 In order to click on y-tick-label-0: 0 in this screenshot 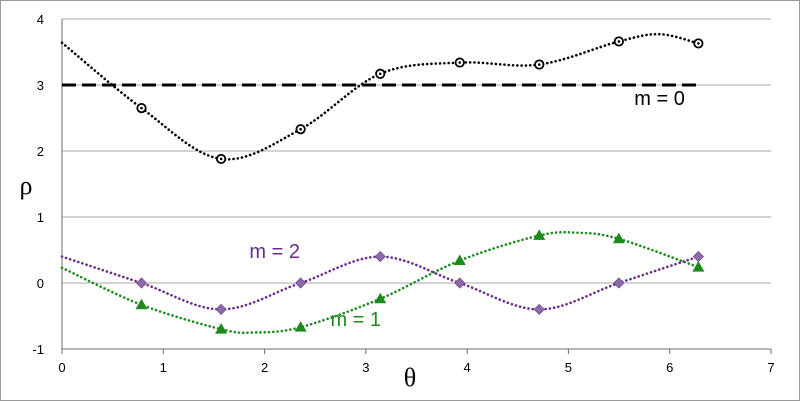, I will do `click(40, 283)`.